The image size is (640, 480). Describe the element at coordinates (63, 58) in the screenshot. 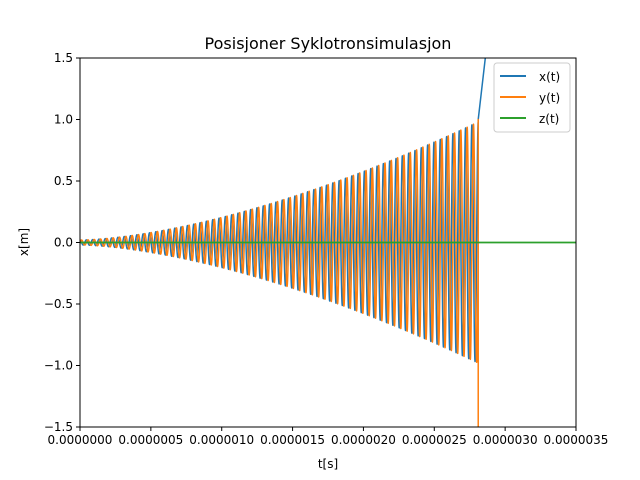

I see `y-tick-label: 1.5` at that location.